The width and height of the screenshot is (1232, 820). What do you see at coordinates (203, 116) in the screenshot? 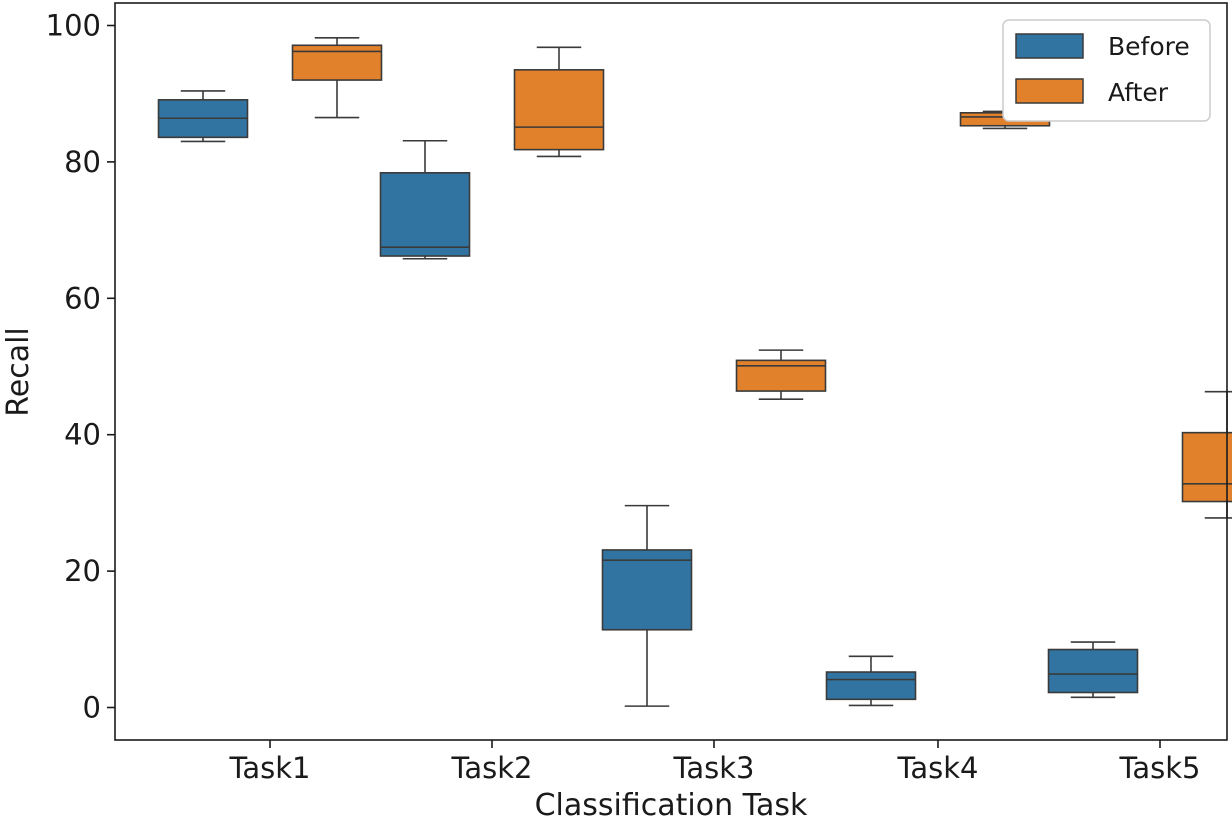
I see `box-before-task1` at bounding box center [203, 116].